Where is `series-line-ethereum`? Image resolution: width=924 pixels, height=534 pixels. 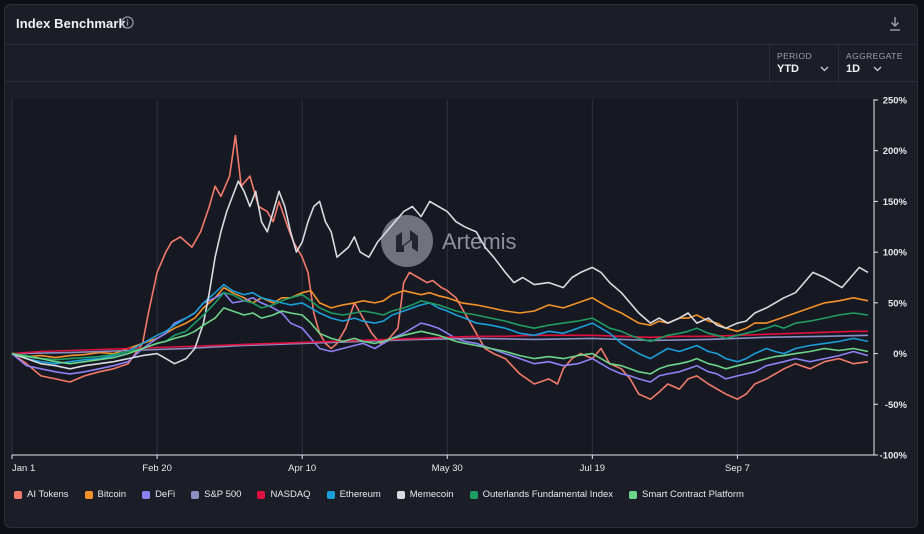 series-line-ethereum is located at coordinates (440, 324).